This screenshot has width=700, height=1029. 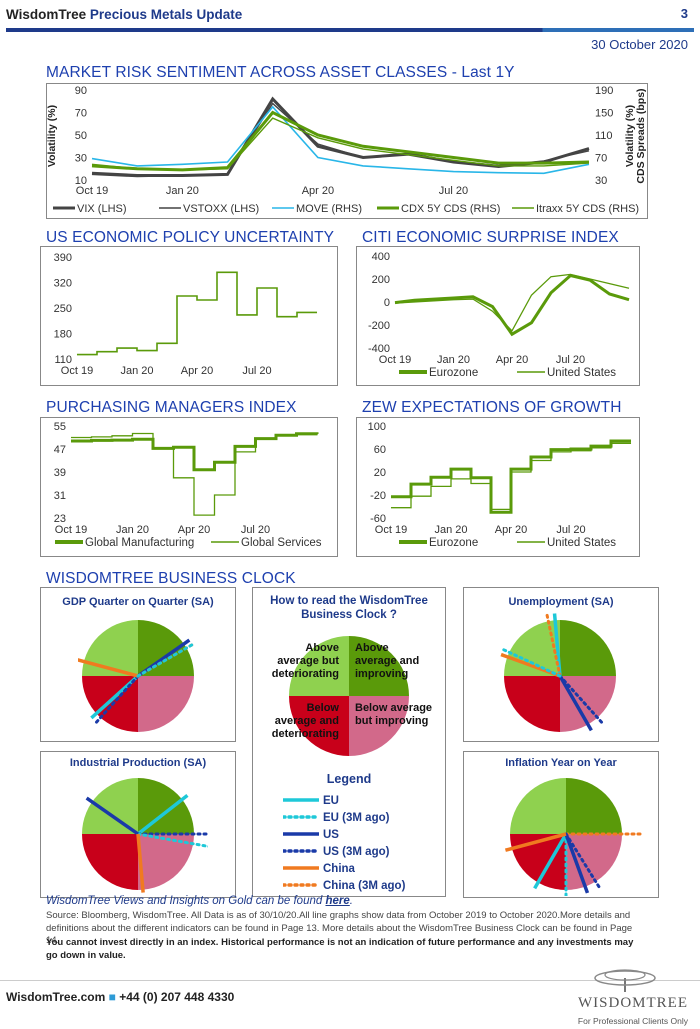 What do you see at coordinates (63, 258) in the screenshot?
I see `y-tick-label: 390` at bounding box center [63, 258].